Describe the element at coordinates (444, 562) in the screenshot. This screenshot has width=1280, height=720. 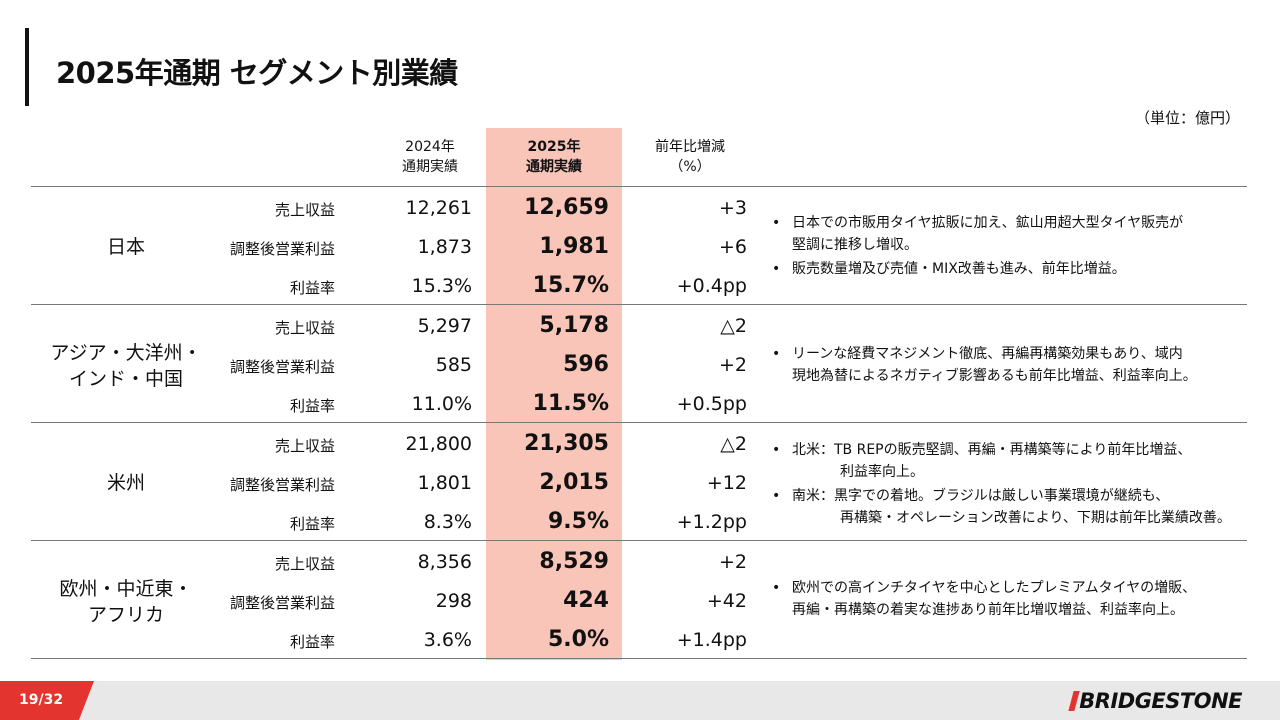
I see `value-2024: 8,356` at that location.